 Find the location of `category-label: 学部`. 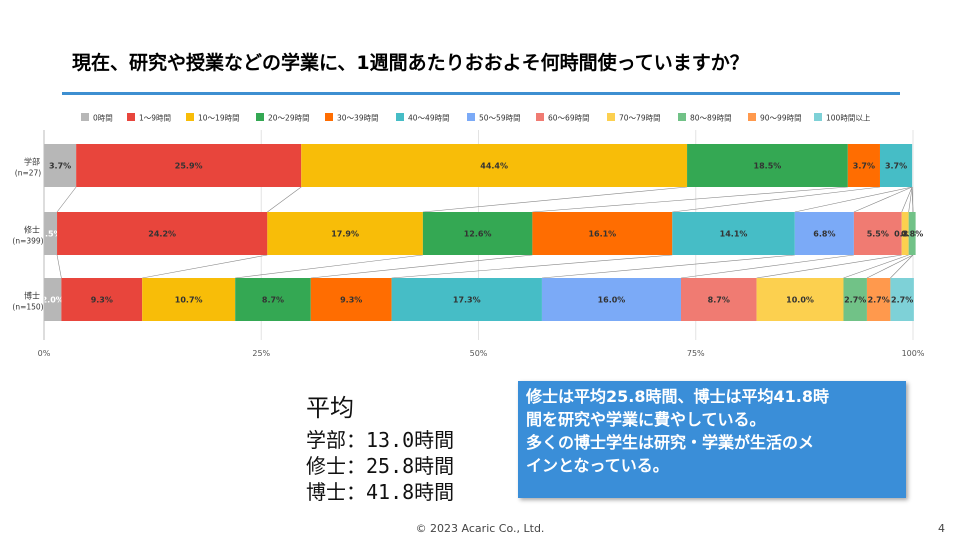

category-label: 学部 is located at coordinates (32, 162).